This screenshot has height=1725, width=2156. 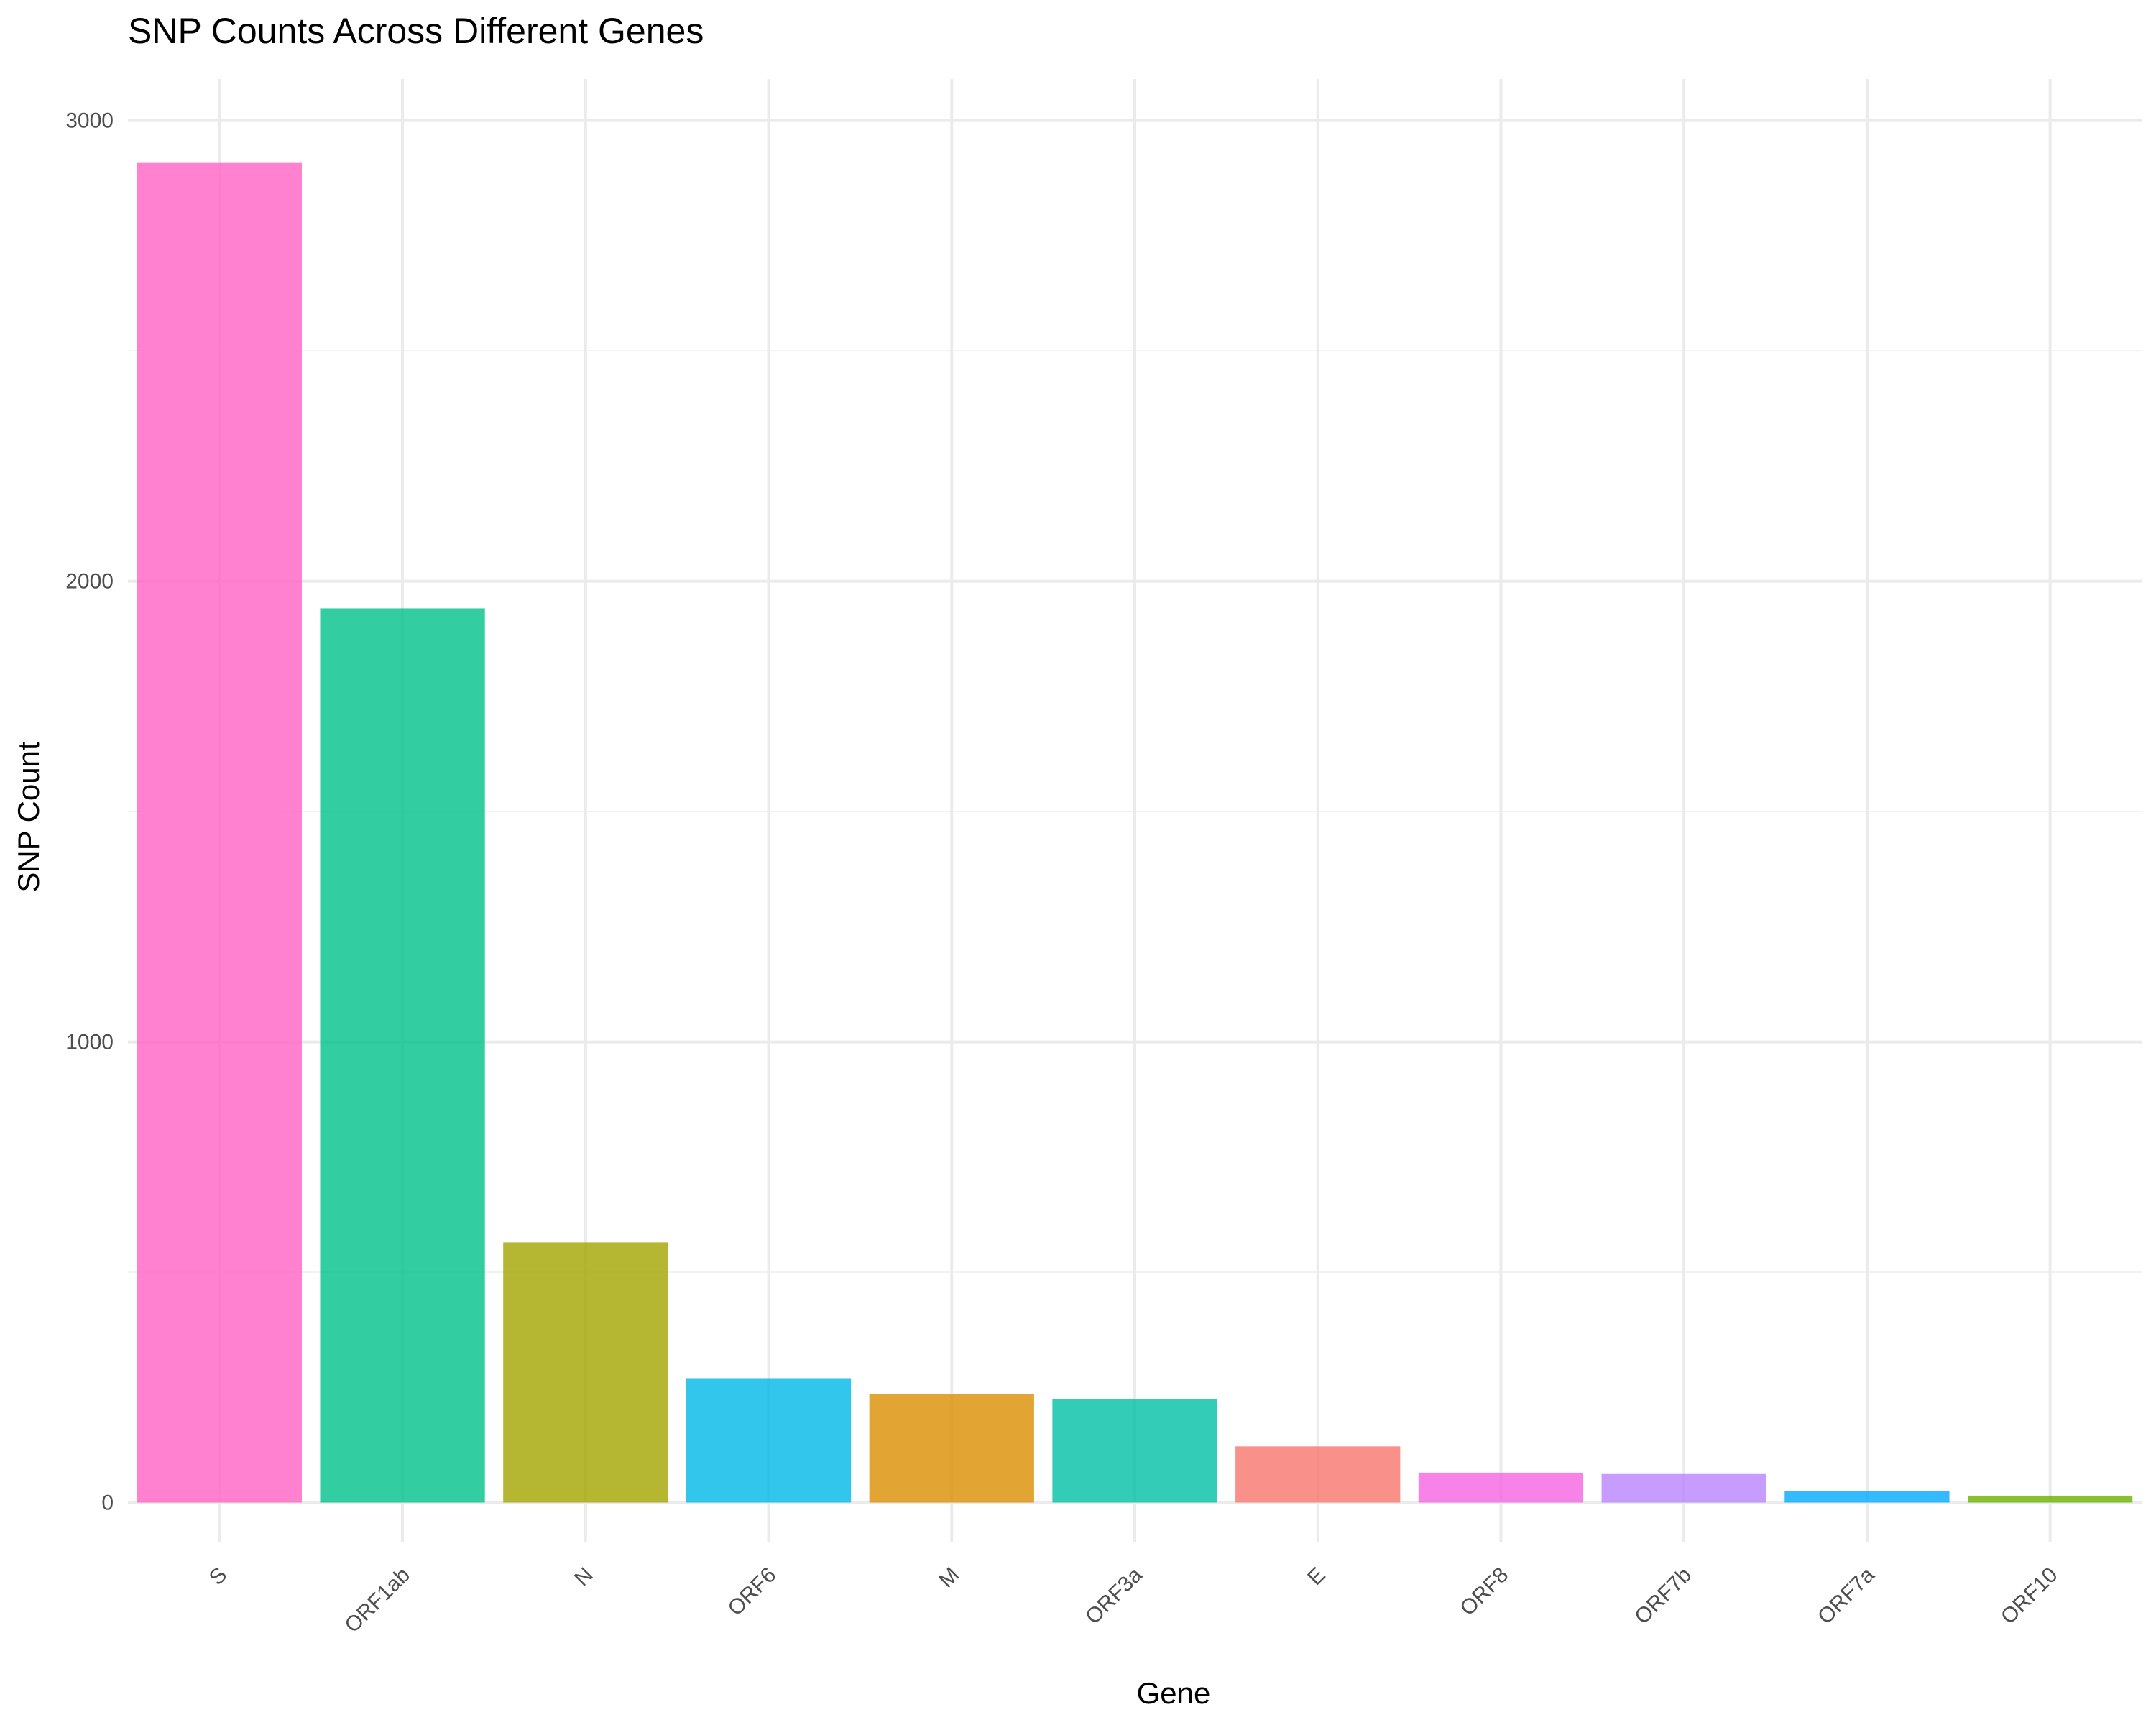 I want to click on y-axis-ticks: 0 1000 2000 3000, so click(x=90, y=812).